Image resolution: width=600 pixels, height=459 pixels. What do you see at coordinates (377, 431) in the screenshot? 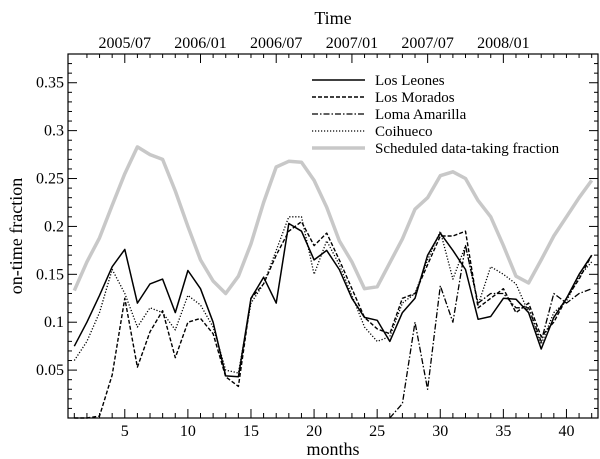
I see `x-tick-label: 25` at bounding box center [377, 431].